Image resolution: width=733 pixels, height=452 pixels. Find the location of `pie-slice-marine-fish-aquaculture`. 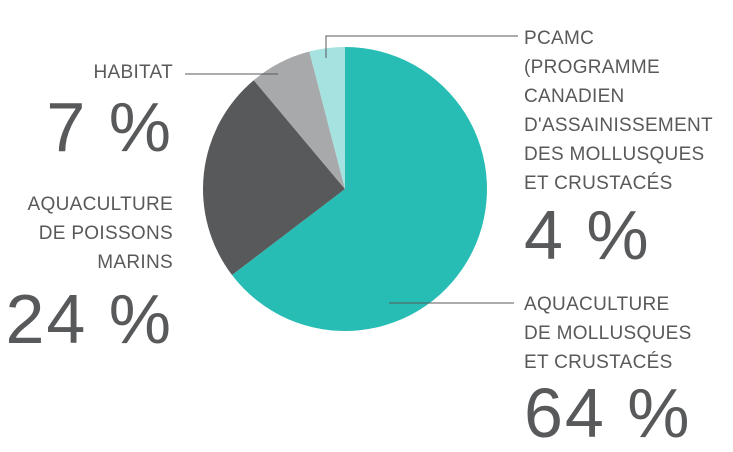

pie-slice-marine-fish-aquaculture is located at coordinates (273, 177).